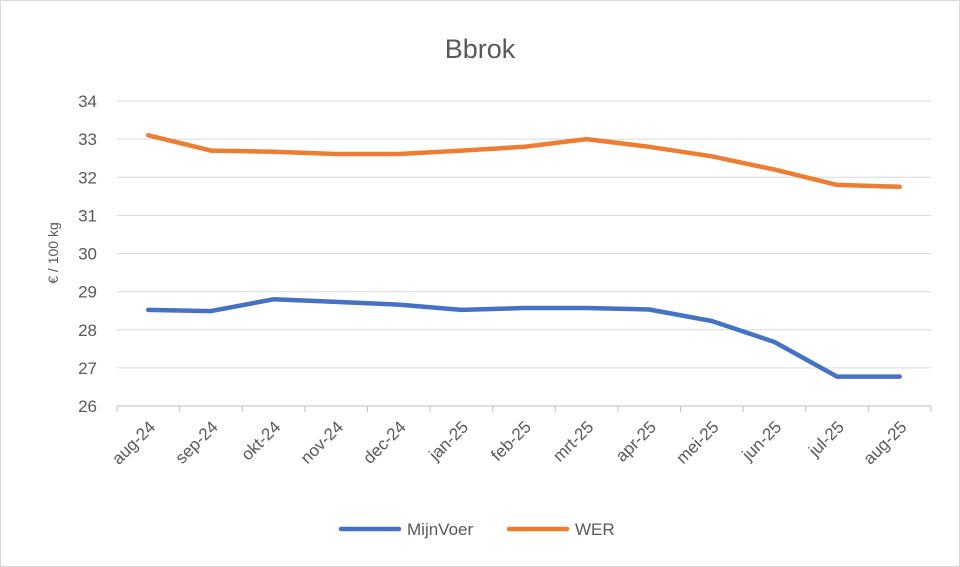 This screenshot has height=567, width=960. Describe the element at coordinates (524, 338) in the screenshot. I see `series-line-mijnvoer` at that location.